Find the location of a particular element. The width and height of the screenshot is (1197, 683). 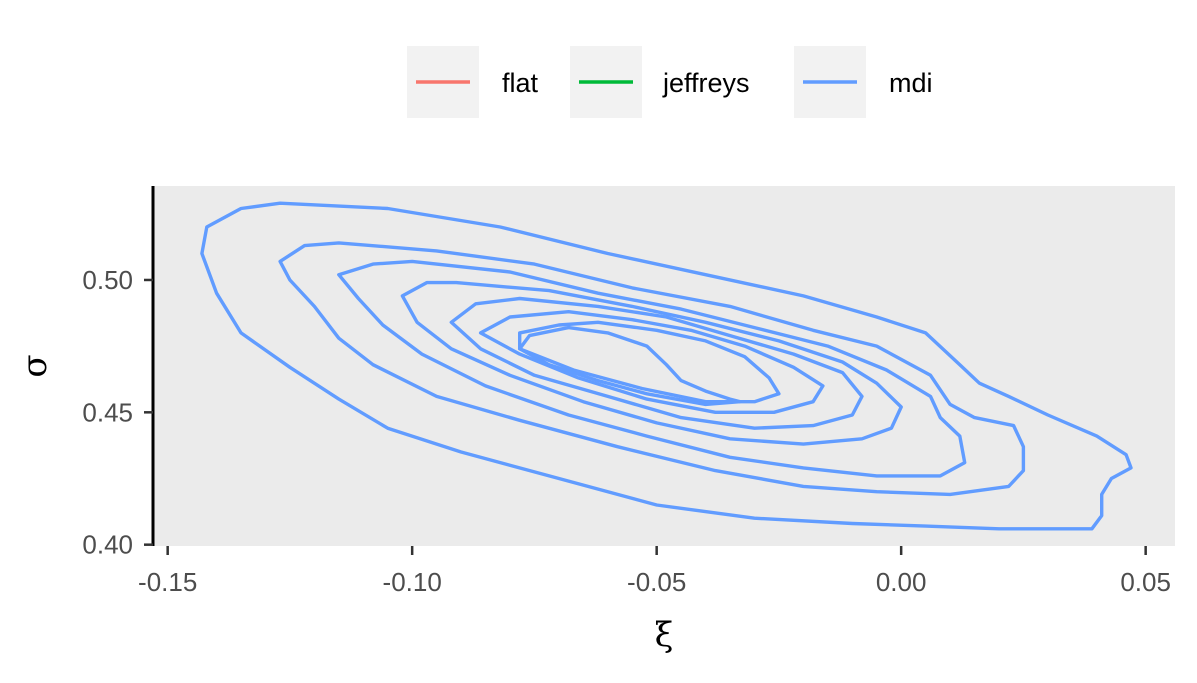

y-tick-label: 0.40 is located at coordinates (107, 545).